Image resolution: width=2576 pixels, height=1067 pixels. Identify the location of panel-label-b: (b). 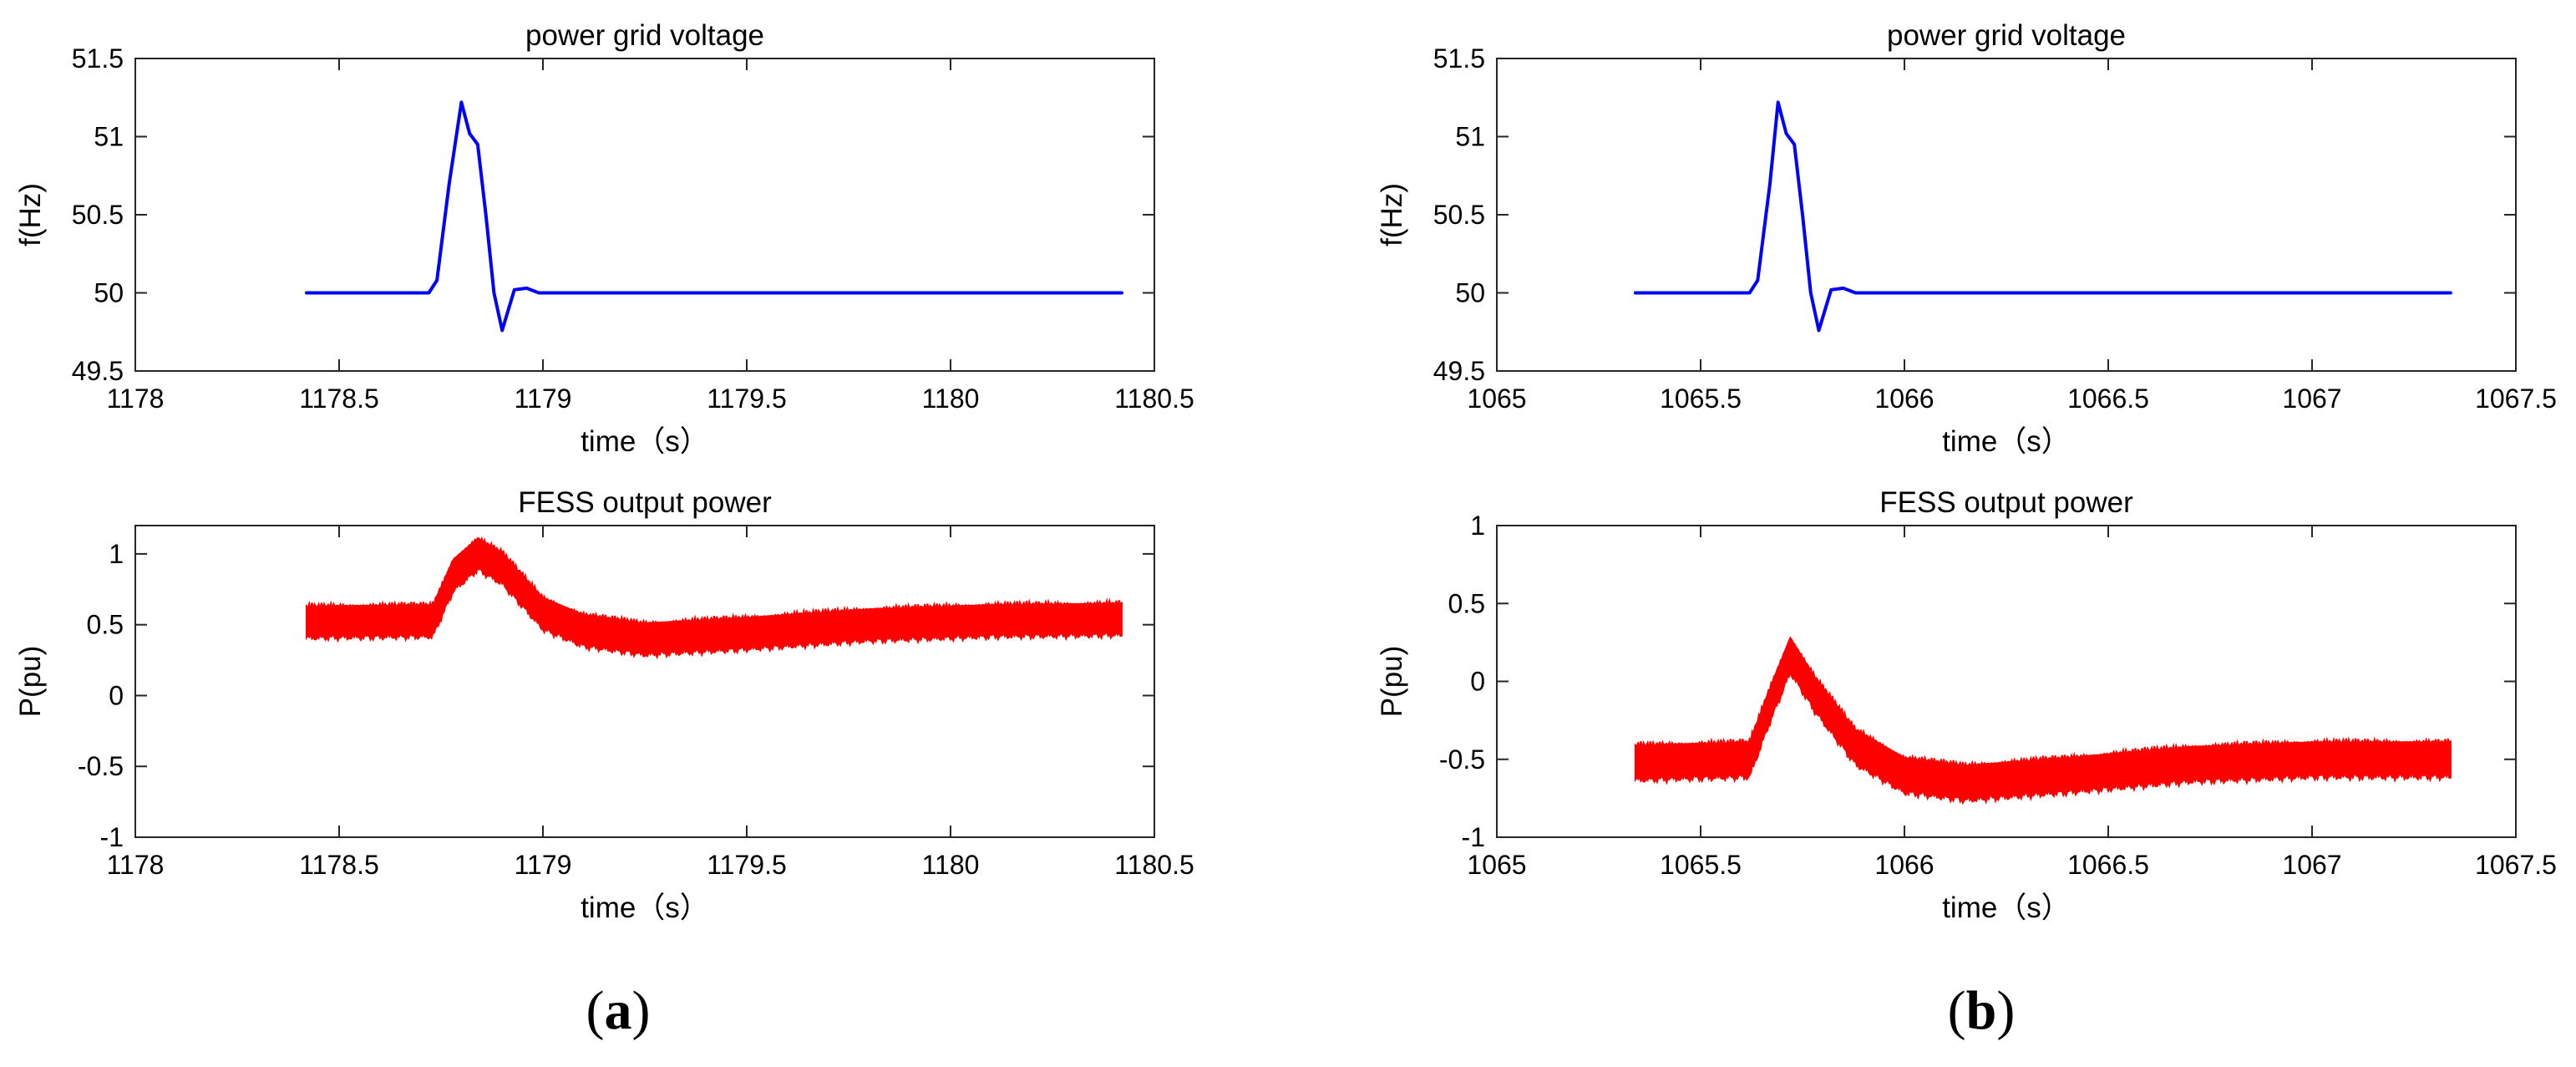
(1981, 1010).